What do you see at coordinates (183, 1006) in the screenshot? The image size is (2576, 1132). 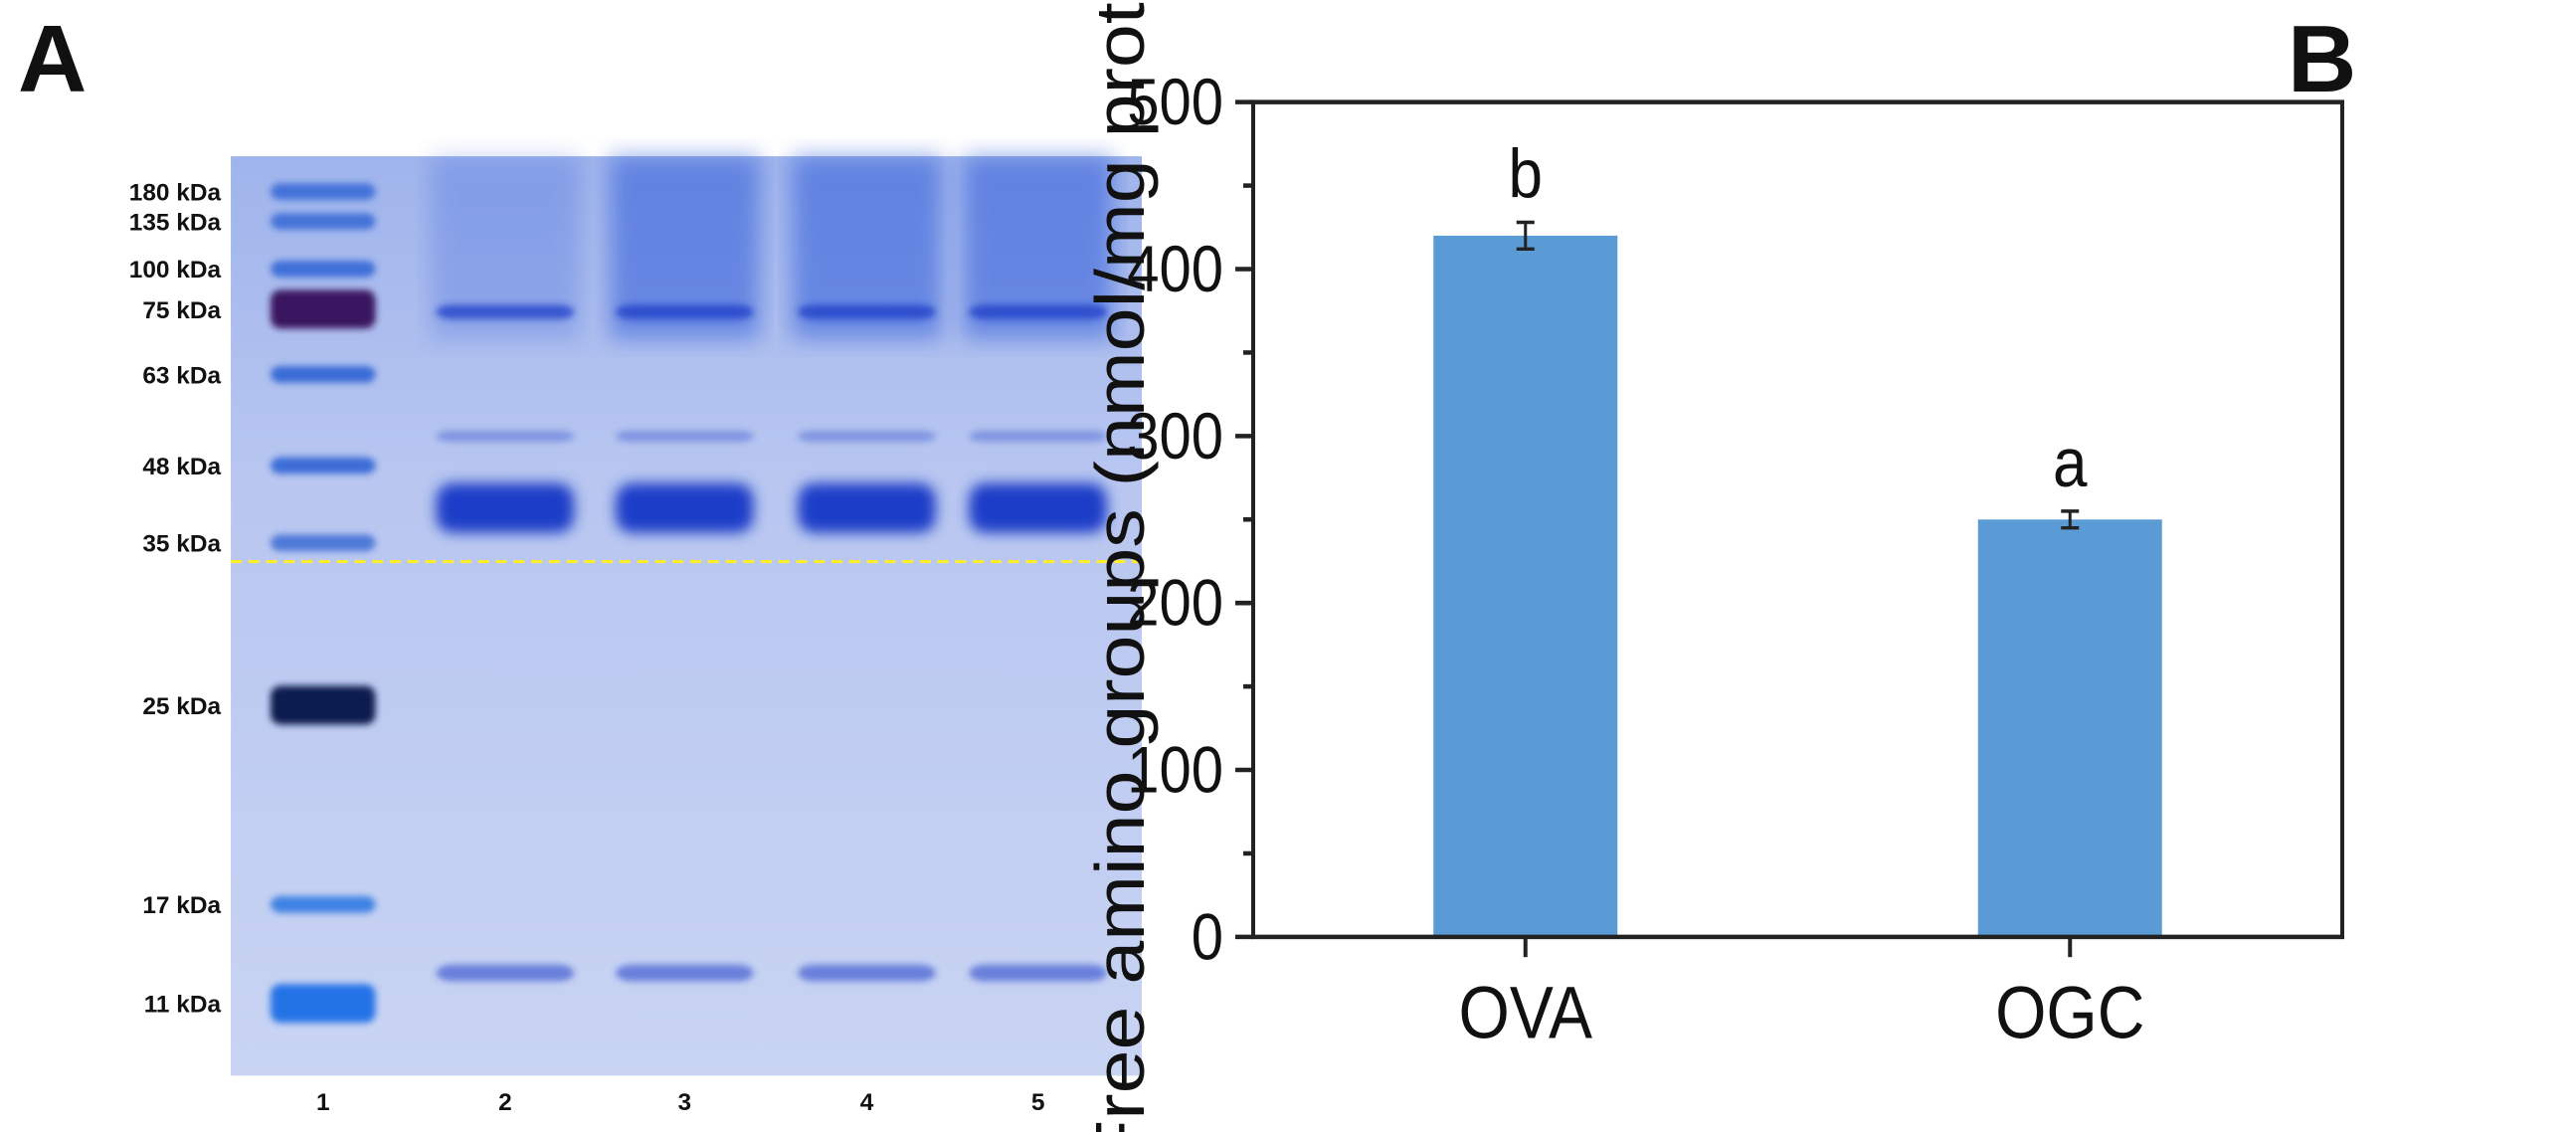 I see `marker-label: 11 kDa` at bounding box center [183, 1006].